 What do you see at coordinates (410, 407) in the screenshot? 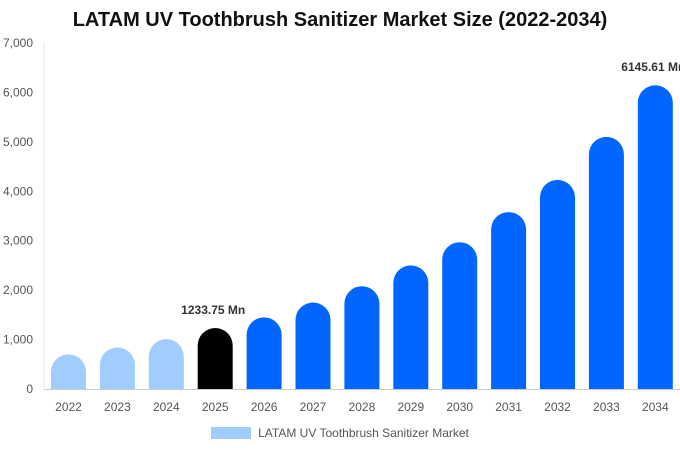
I see `x-tick-label: 2029` at bounding box center [410, 407].